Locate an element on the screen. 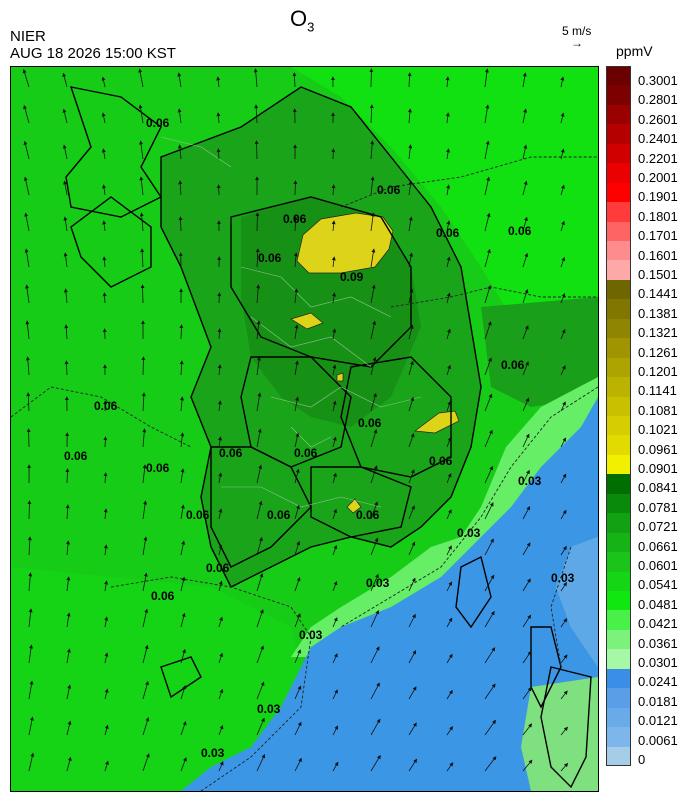  colorbar-tick-label: 0.1441 is located at coordinates (658, 294).